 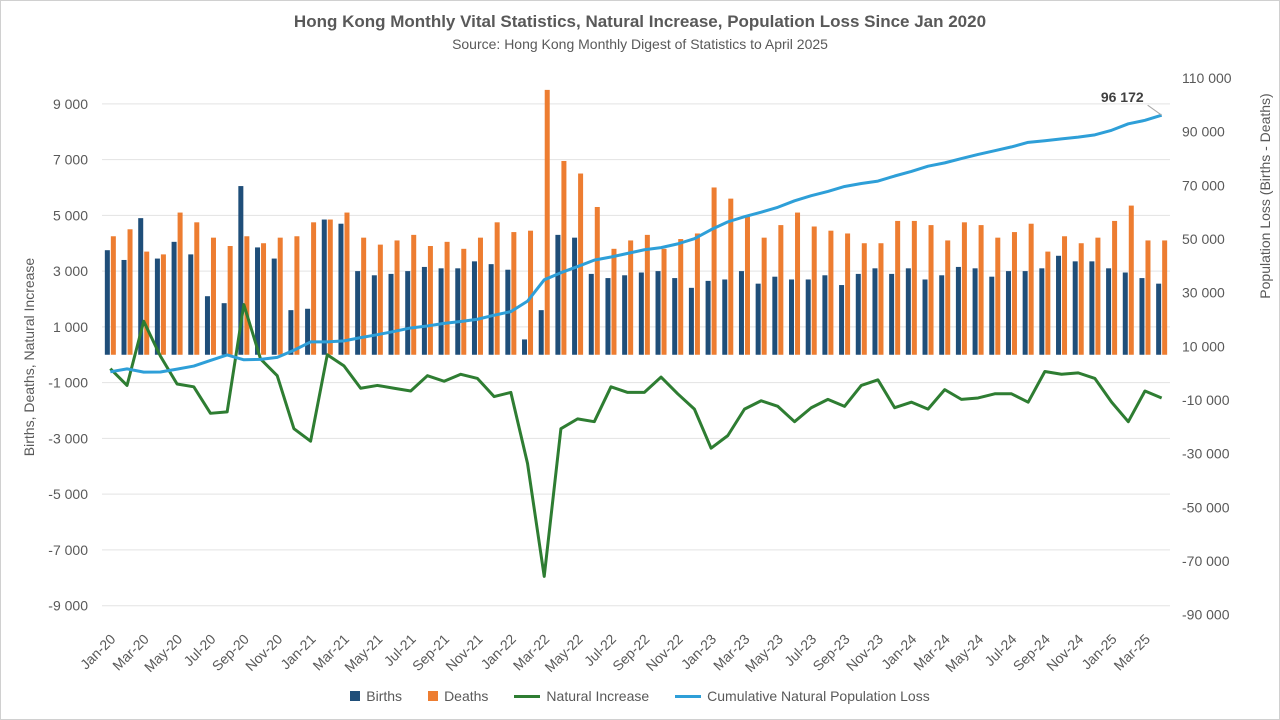 I want to click on y-tick-label-left: 1 000, so click(x=70, y=327).